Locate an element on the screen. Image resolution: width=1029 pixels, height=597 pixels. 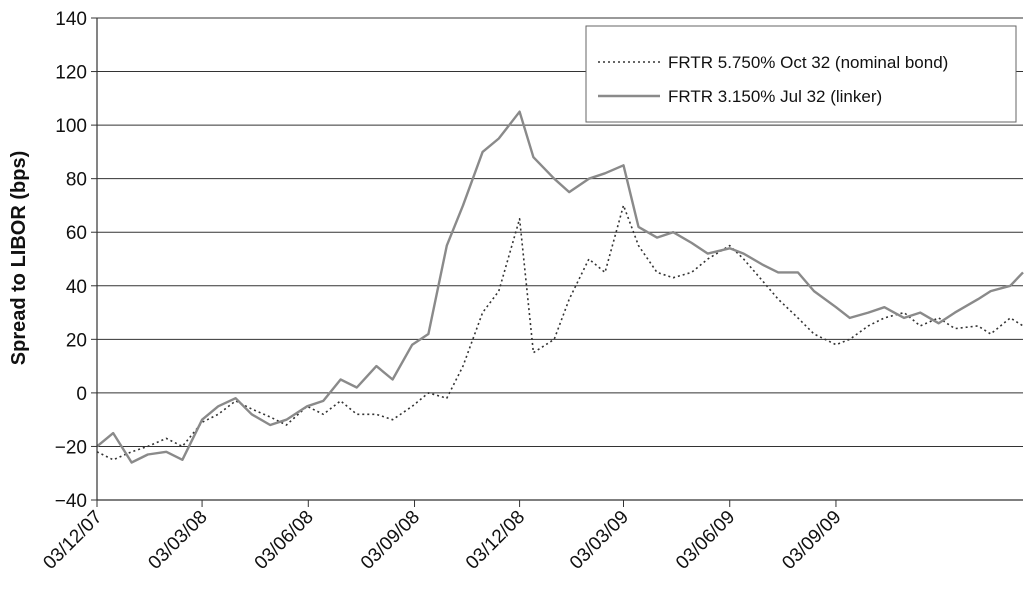
y-tick-label: −40 is located at coordinates (71, 501).